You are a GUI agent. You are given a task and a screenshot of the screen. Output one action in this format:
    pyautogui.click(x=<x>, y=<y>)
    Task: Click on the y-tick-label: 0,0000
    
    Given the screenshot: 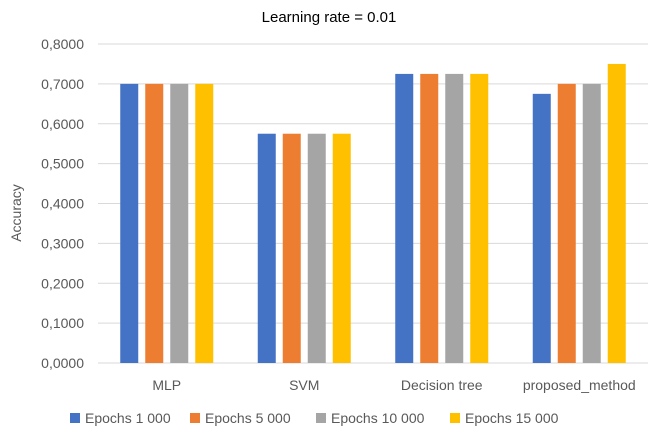 What is the action you would take?
    pyautogui.click(x=62, y=363)
    